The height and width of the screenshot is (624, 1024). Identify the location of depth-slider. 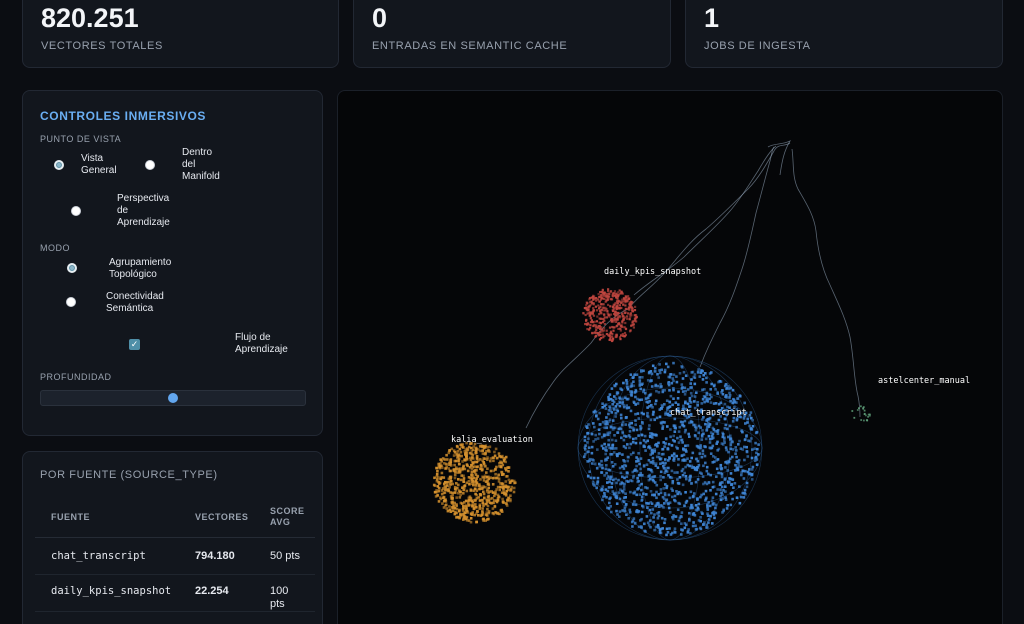
(173, 398).